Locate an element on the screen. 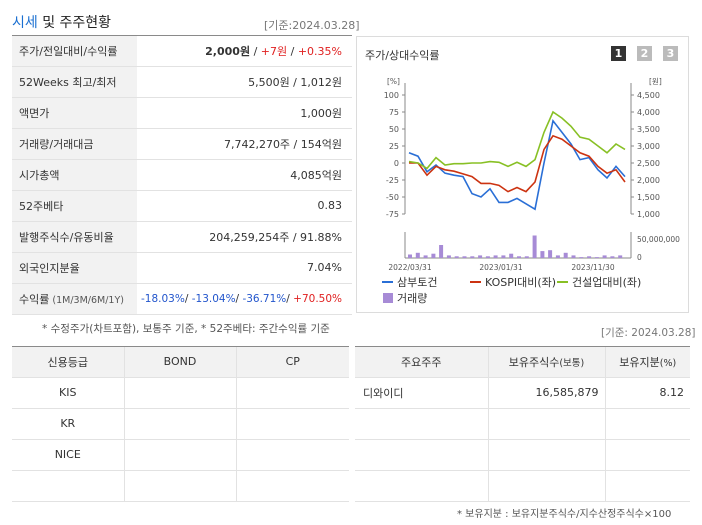 This screenshot has height=525, width=702. quote-label: 거래량/거래대금 is located at coordinates (74, 144).